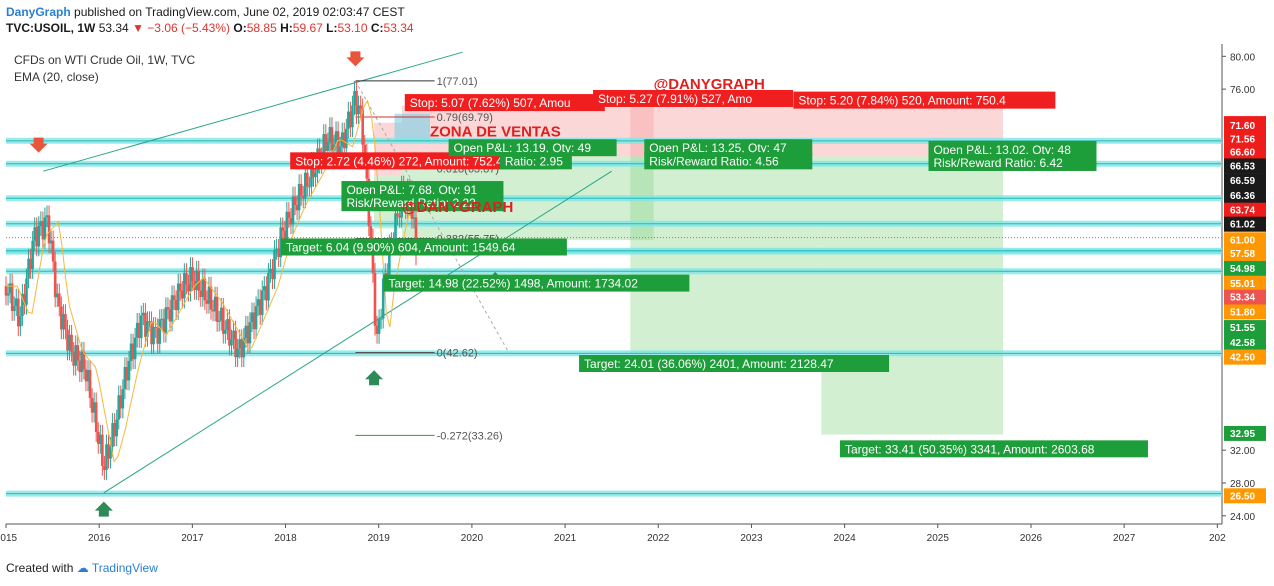  Describe the element at coordinates (1245, 224) in the screenshot. I see `price-tag-9: 61.02` at that location.